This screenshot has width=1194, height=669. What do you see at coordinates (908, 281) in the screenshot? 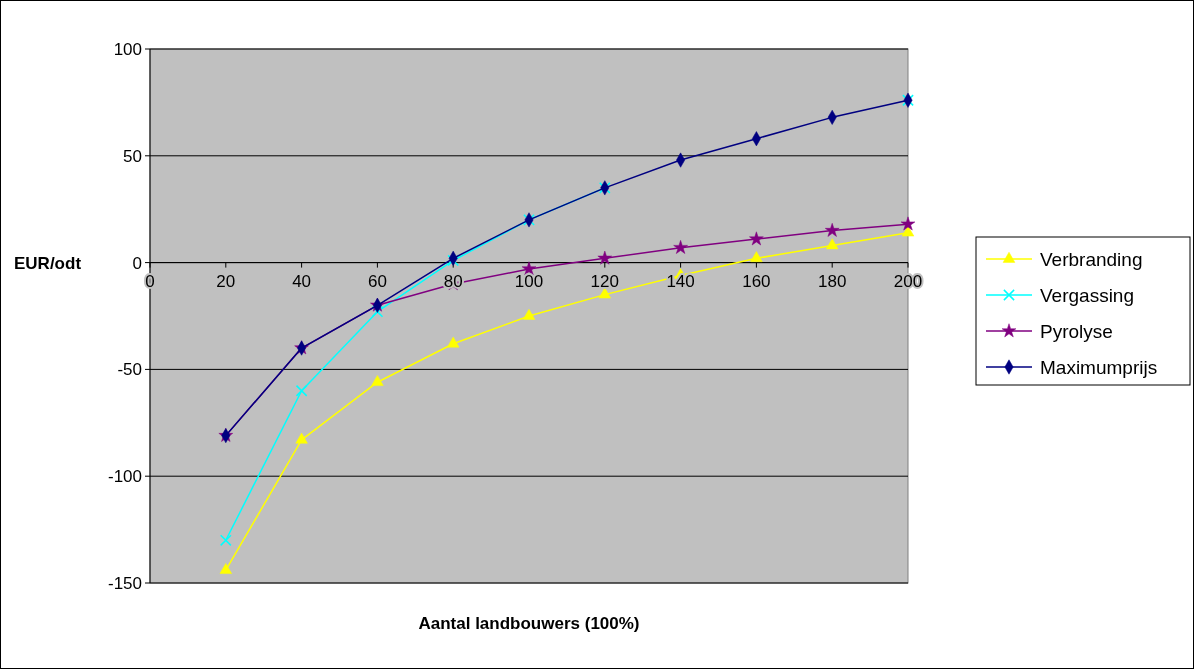
I see `x-tick-label: 200` at bounding box center [908, 281].